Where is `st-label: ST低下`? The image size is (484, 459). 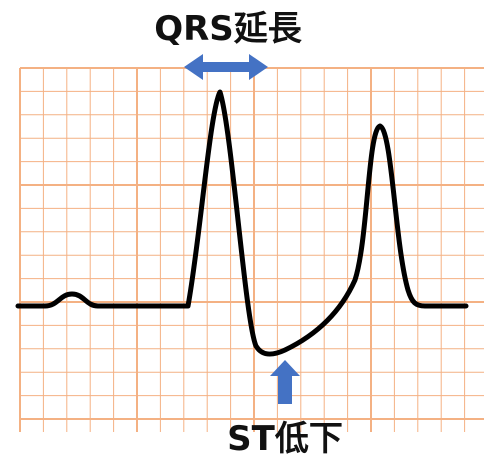 st-label: ST低下 is located at coordinates (285, 439).